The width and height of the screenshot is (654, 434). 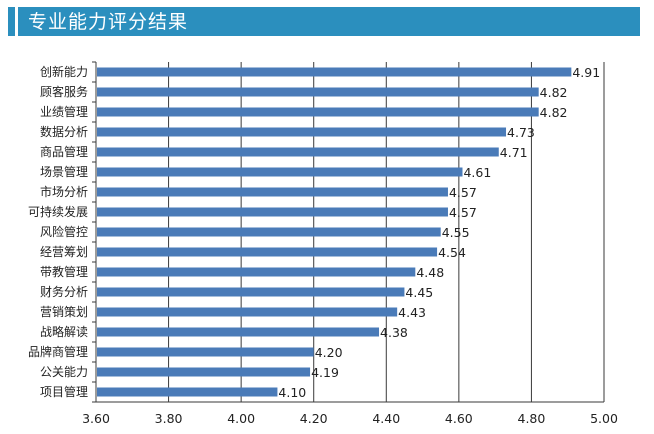 I want to click on title-banner, so click(x=324, y=21).